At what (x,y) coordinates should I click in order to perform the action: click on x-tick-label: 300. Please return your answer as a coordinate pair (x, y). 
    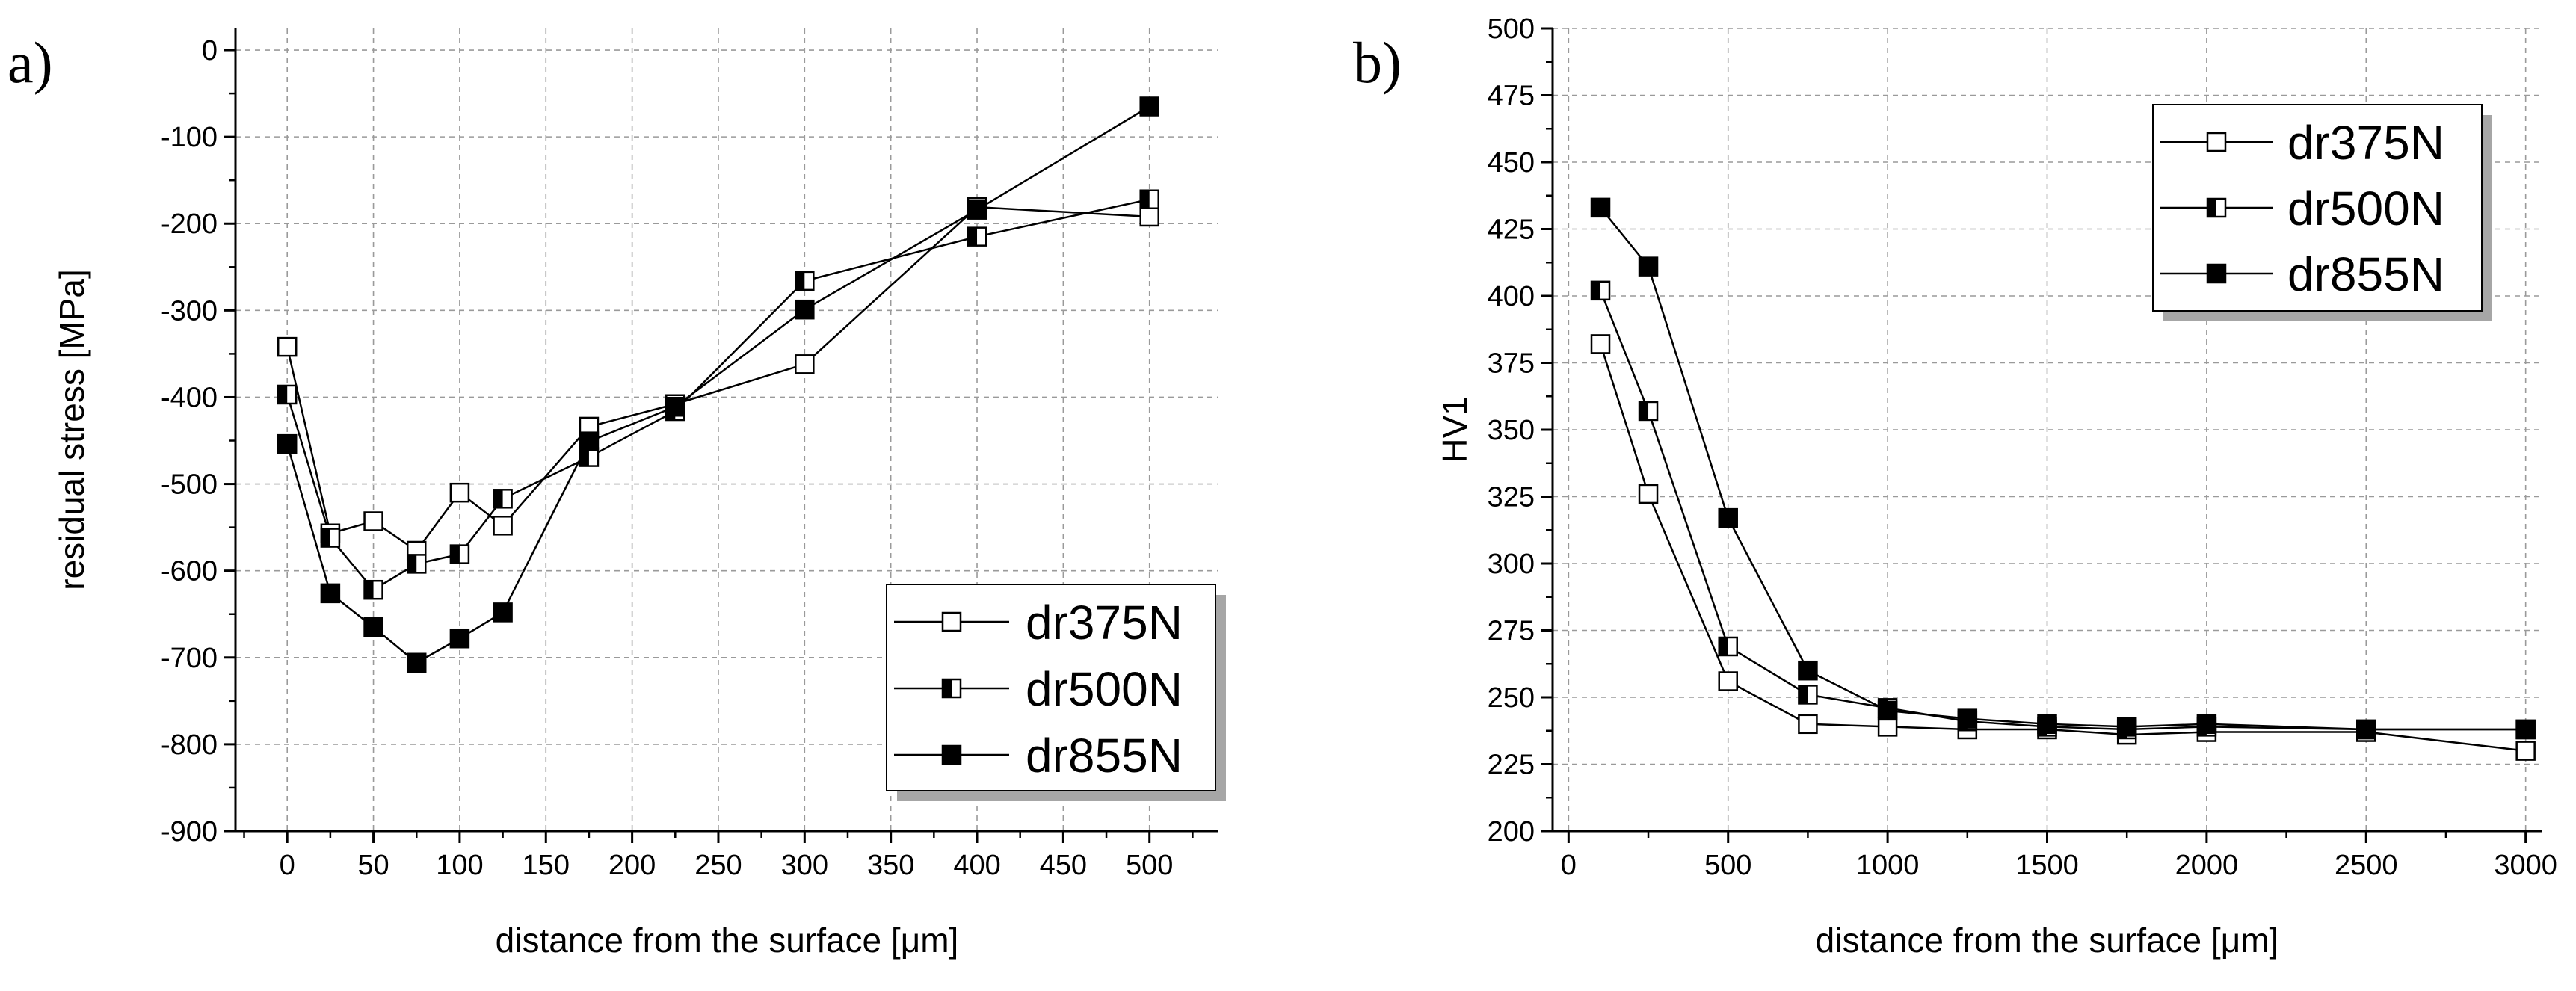
    Looking at the image, I should click on (804, 866).